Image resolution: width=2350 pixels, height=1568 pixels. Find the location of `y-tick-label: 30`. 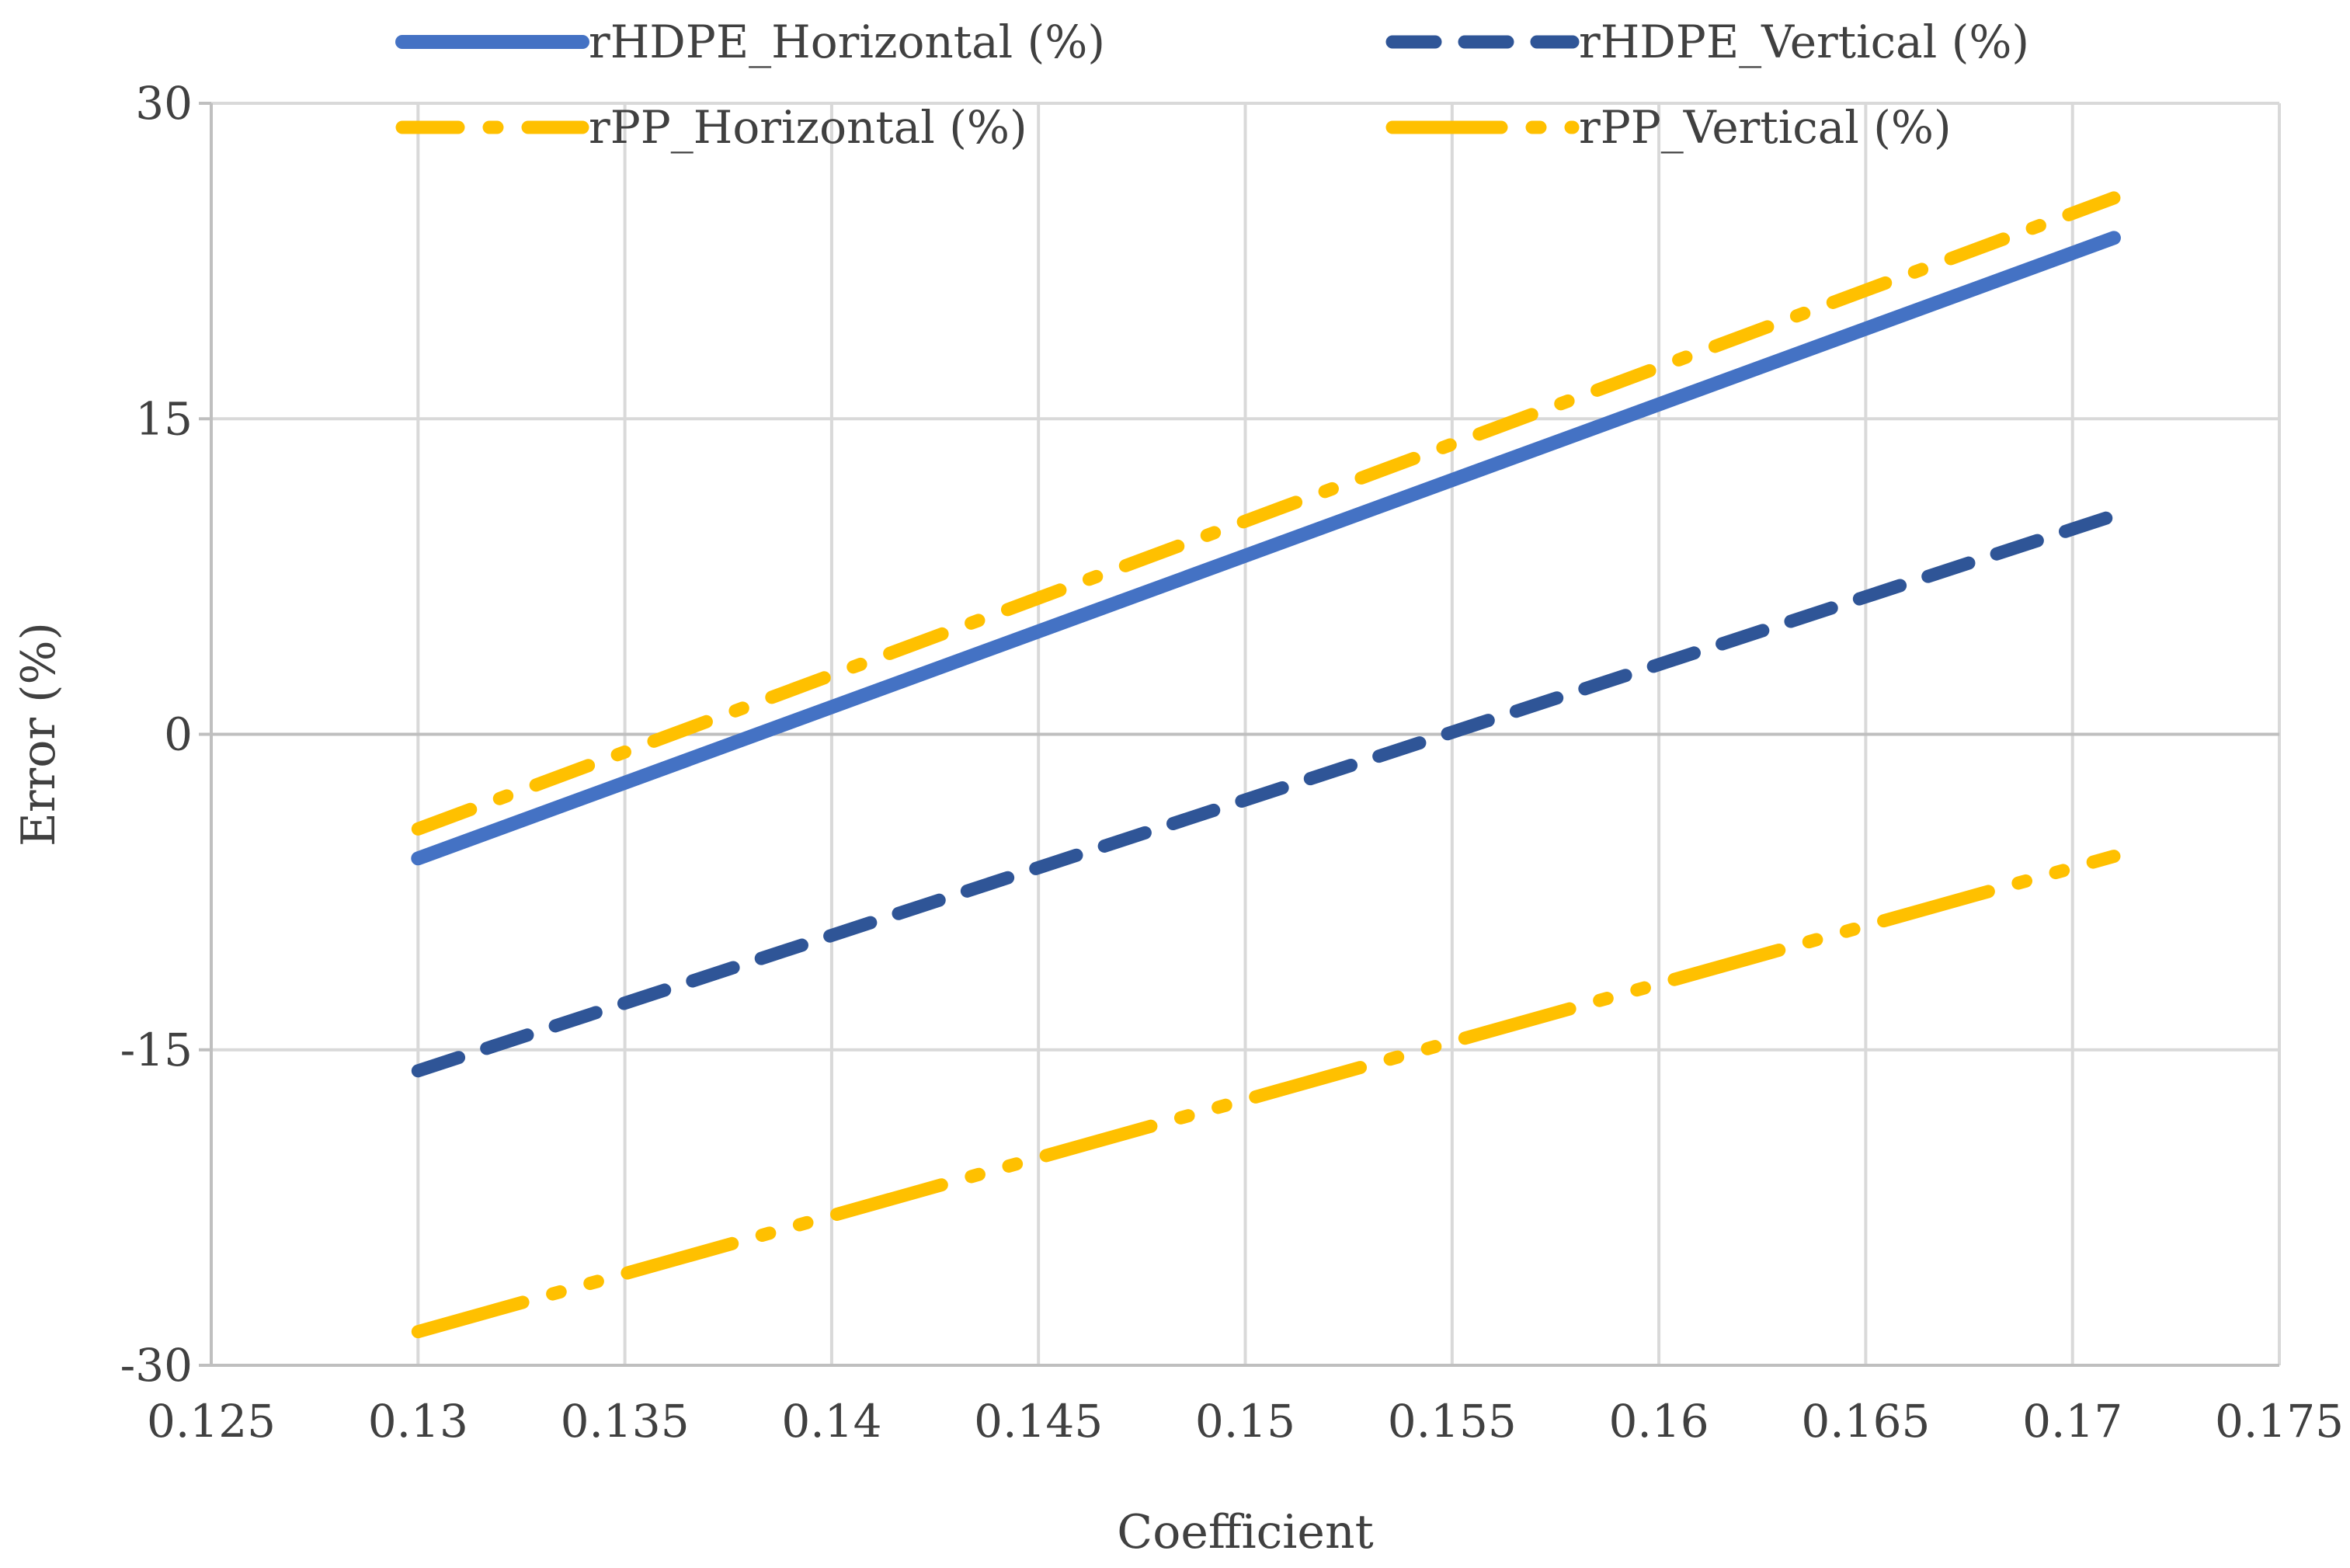

y-tick-label: 30 is located at coordinates (164, 104).